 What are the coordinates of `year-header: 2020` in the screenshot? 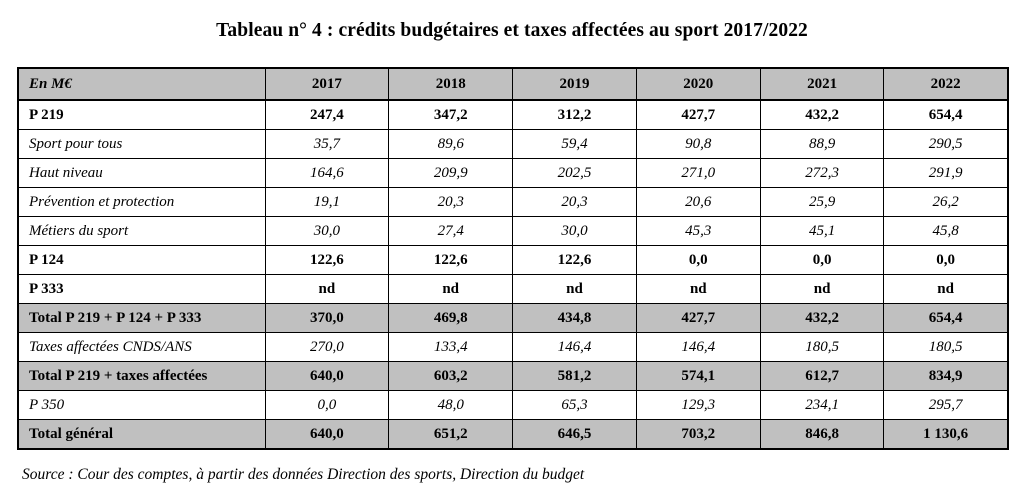 It's located at (698, 84).